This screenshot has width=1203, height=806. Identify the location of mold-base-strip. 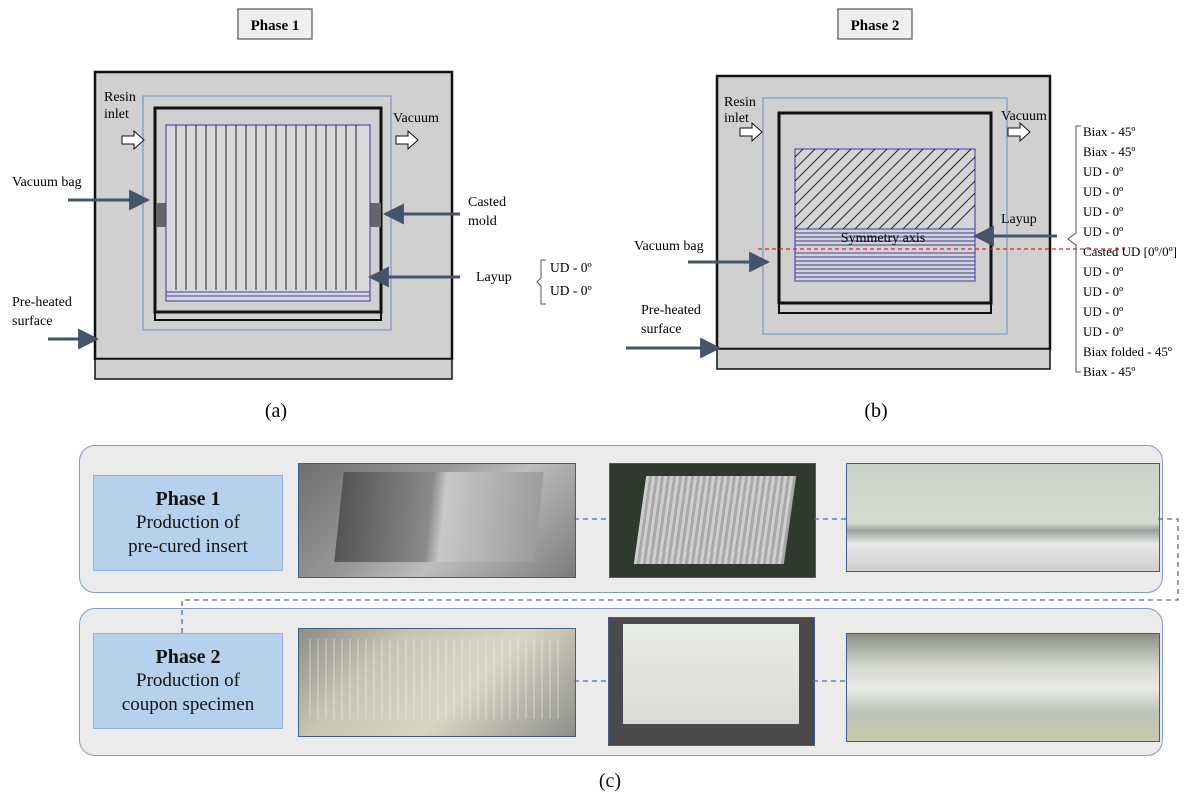
(273, 369).